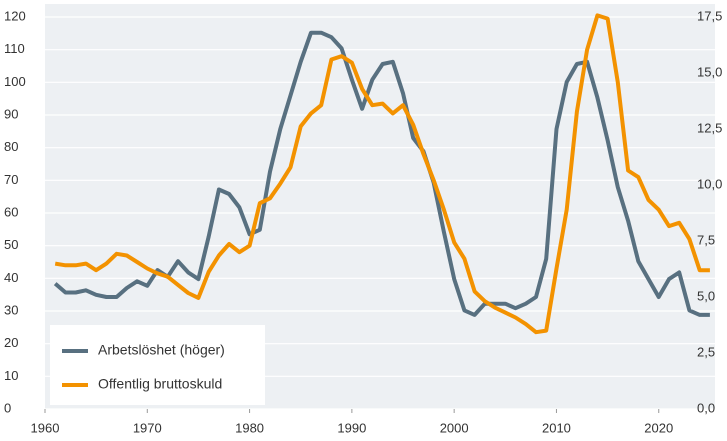 The height and width of the screenshot is (441, 727). What do you see at coordinates (709, 15) in the screenshot?
I see `y2-tick-label: 17,5` at bounding box center [709, 15].